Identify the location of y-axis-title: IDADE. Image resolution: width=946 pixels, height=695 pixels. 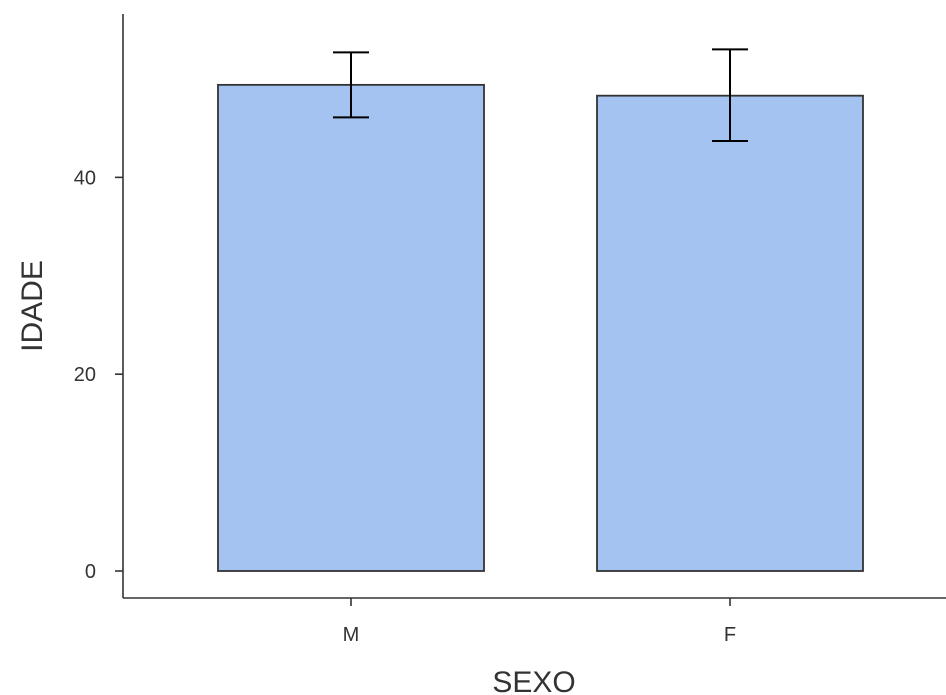
(32, 306).